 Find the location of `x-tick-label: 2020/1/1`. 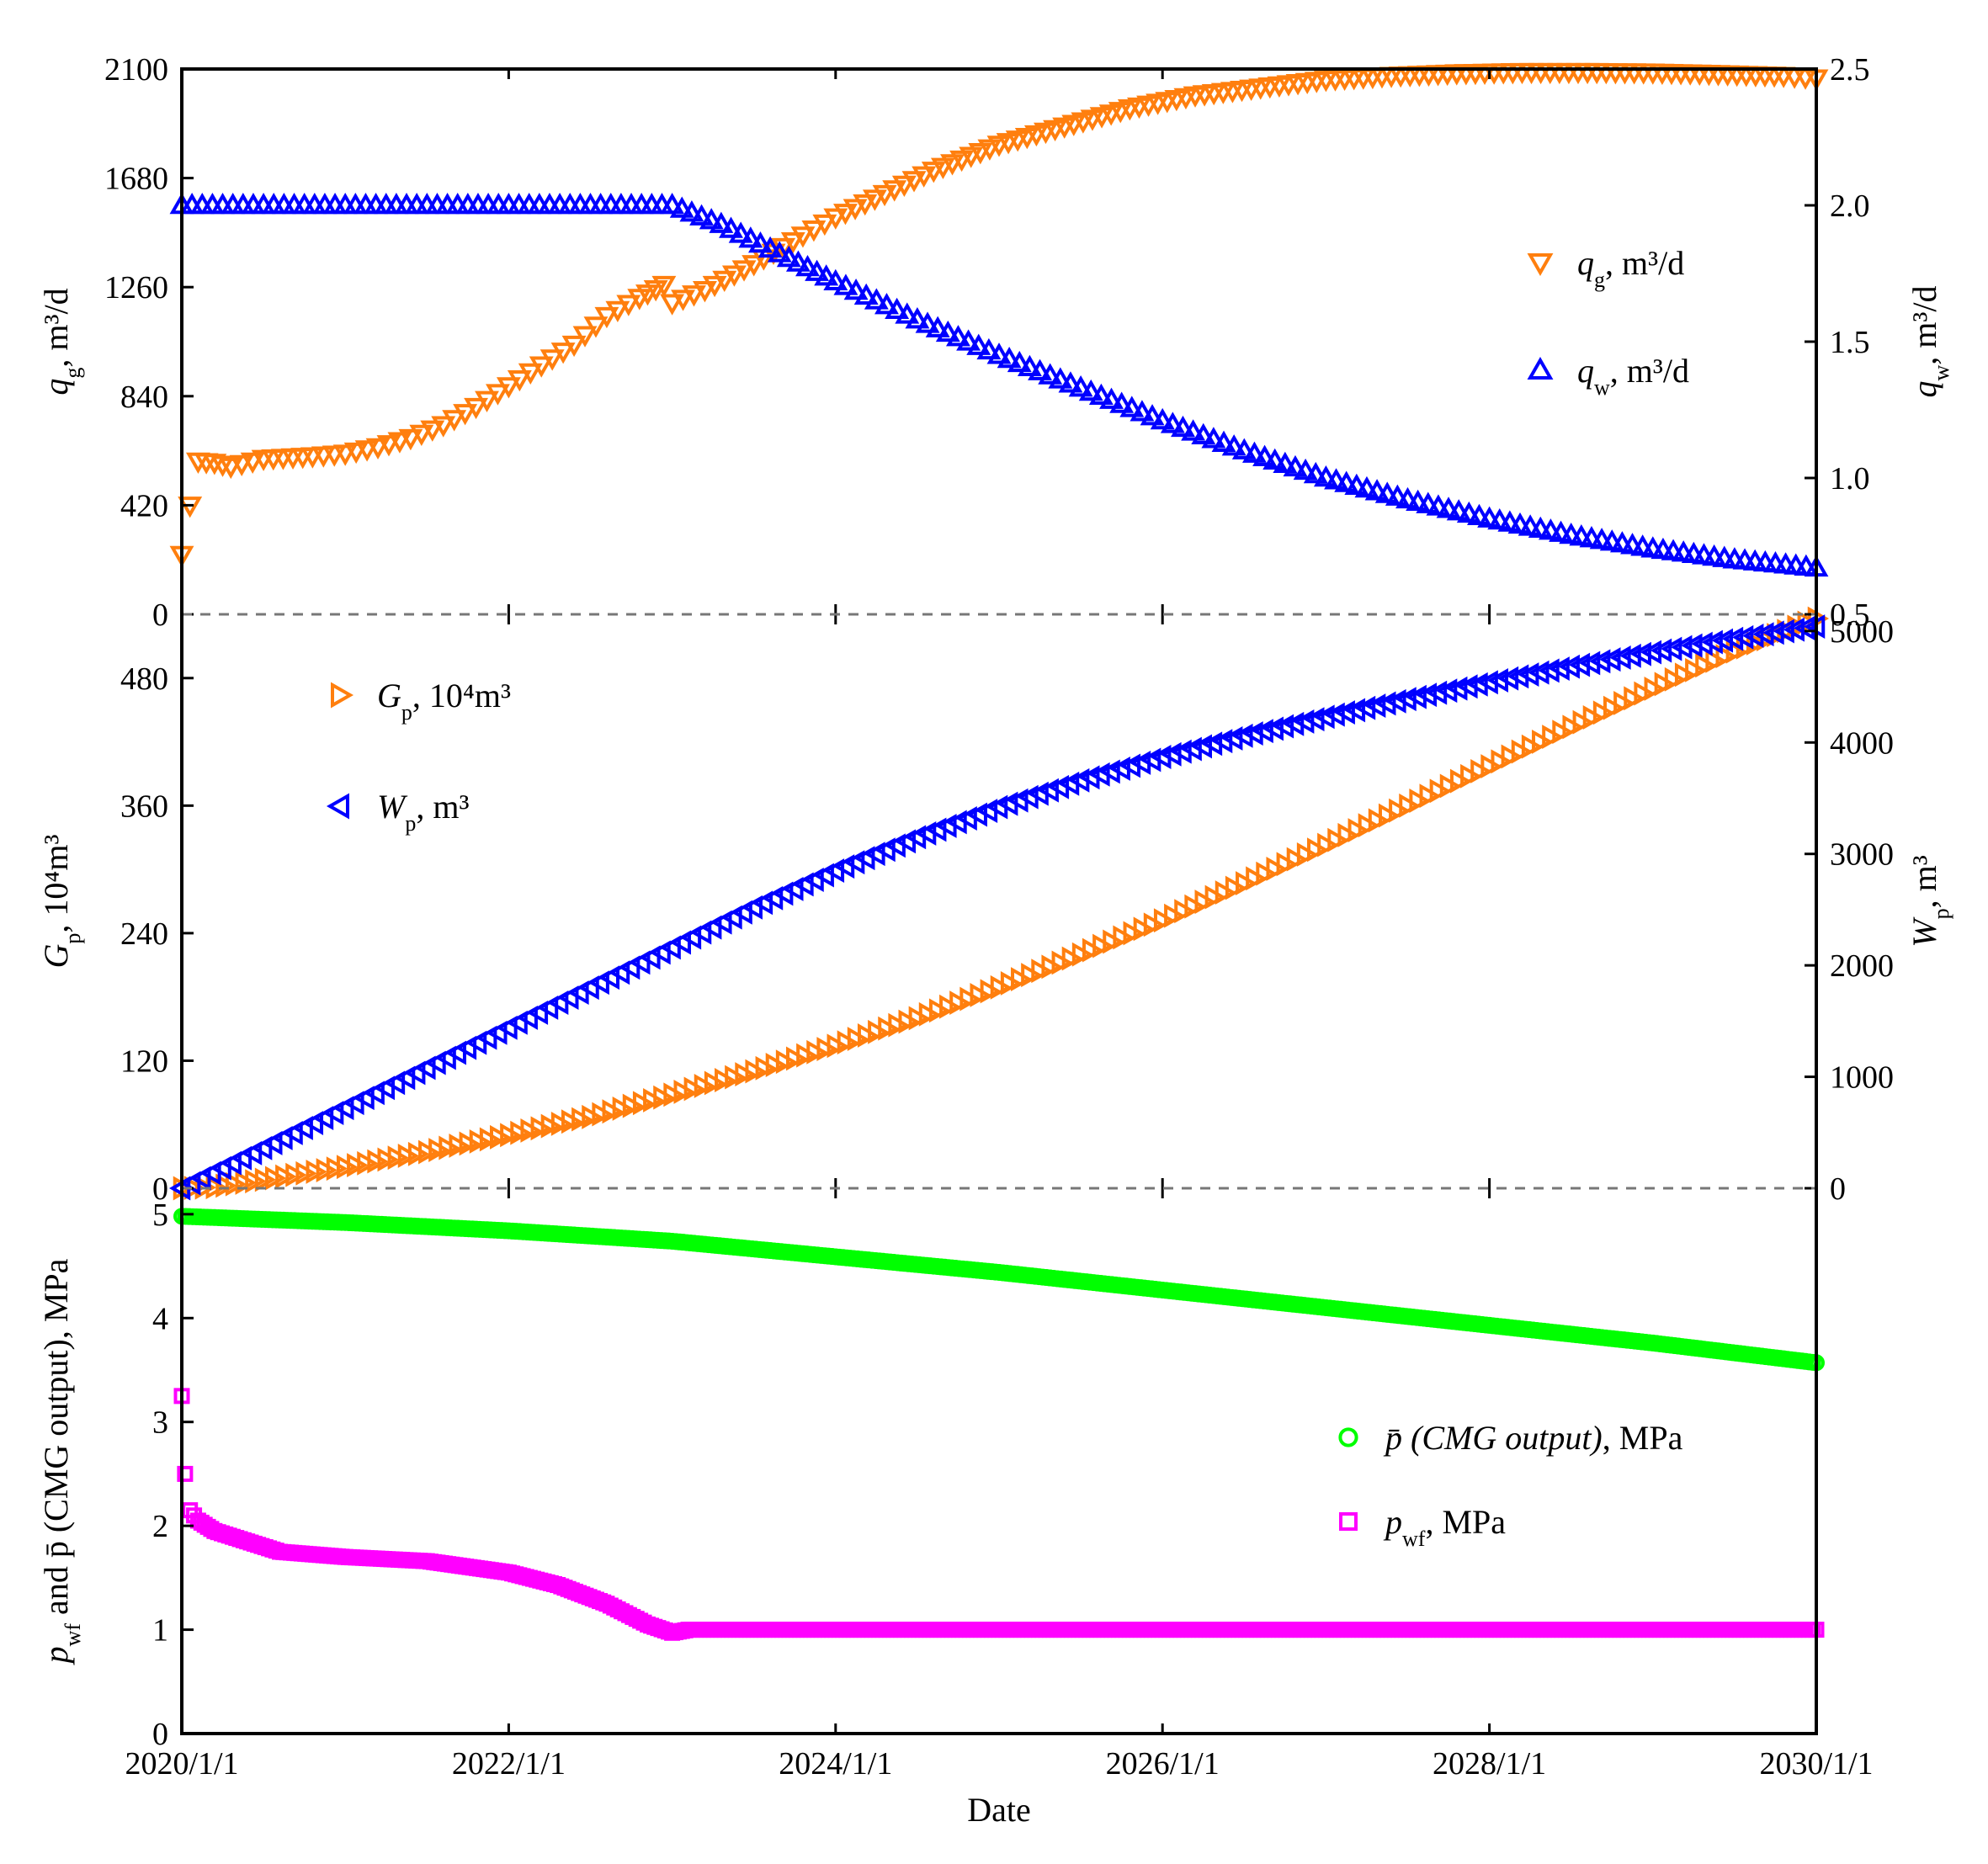

x-tick-label: 2020/1/1 is located at coordinates (181, 1764).